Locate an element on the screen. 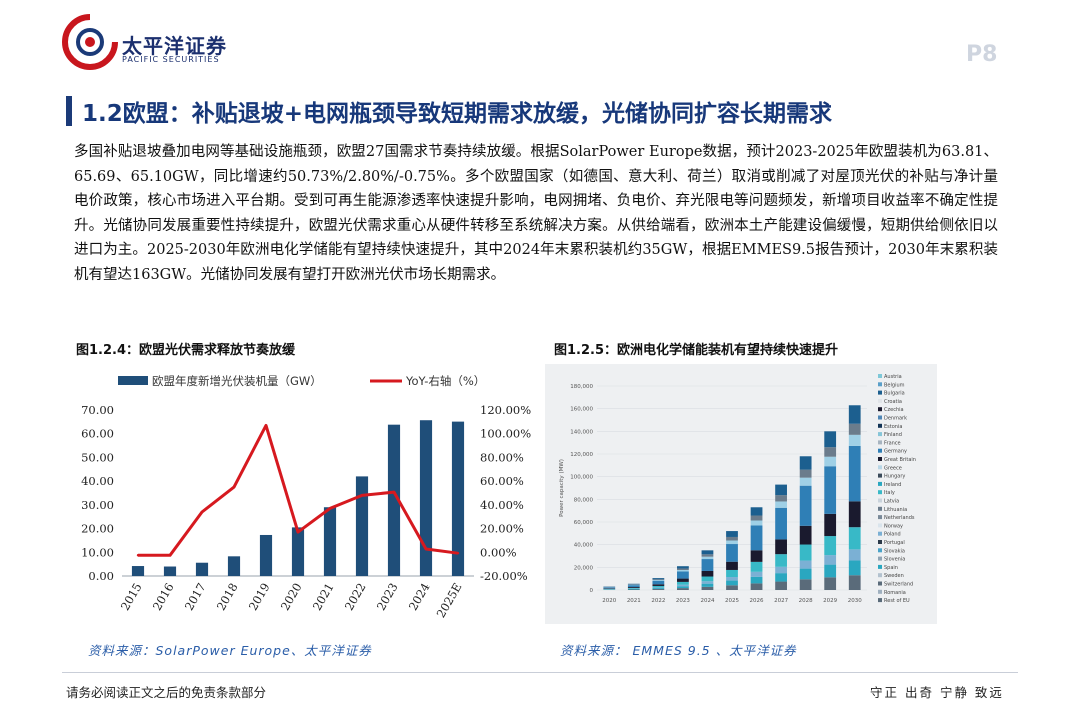  y-right-tick-label: 0.00% is located at coordinates (498, 552).